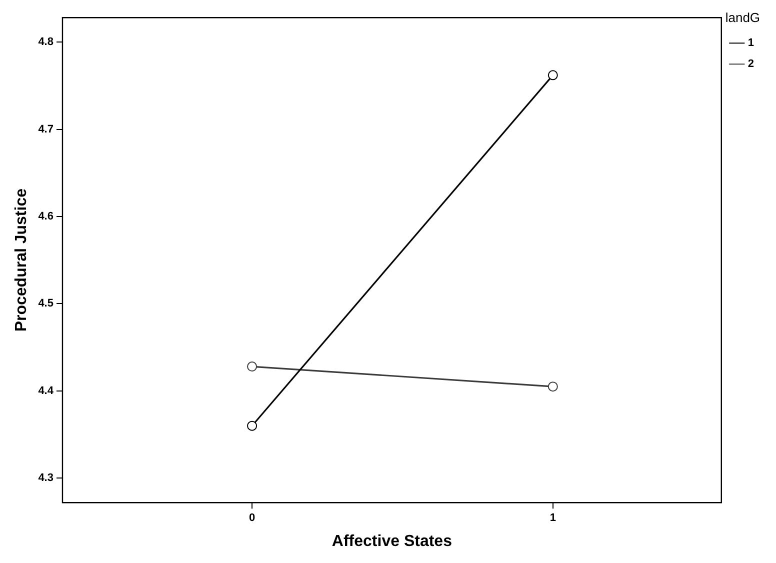  I want to click on y-tick-label: 4.7, so click(46, 129).